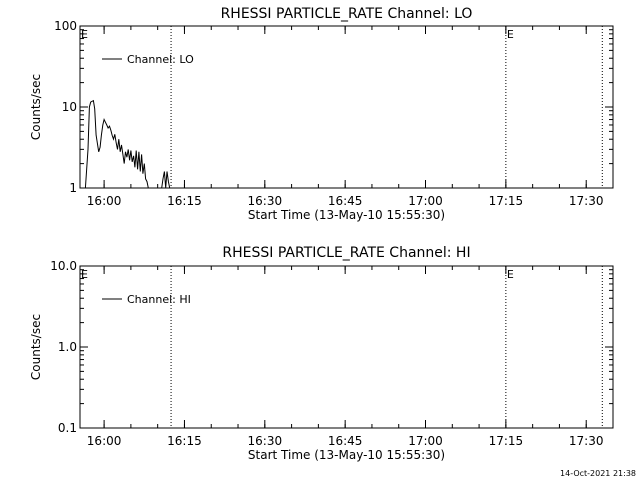  Describe the element at coordinates (159, 299) in the screenshot. I see `legend-label: Channel: HI` at that location.